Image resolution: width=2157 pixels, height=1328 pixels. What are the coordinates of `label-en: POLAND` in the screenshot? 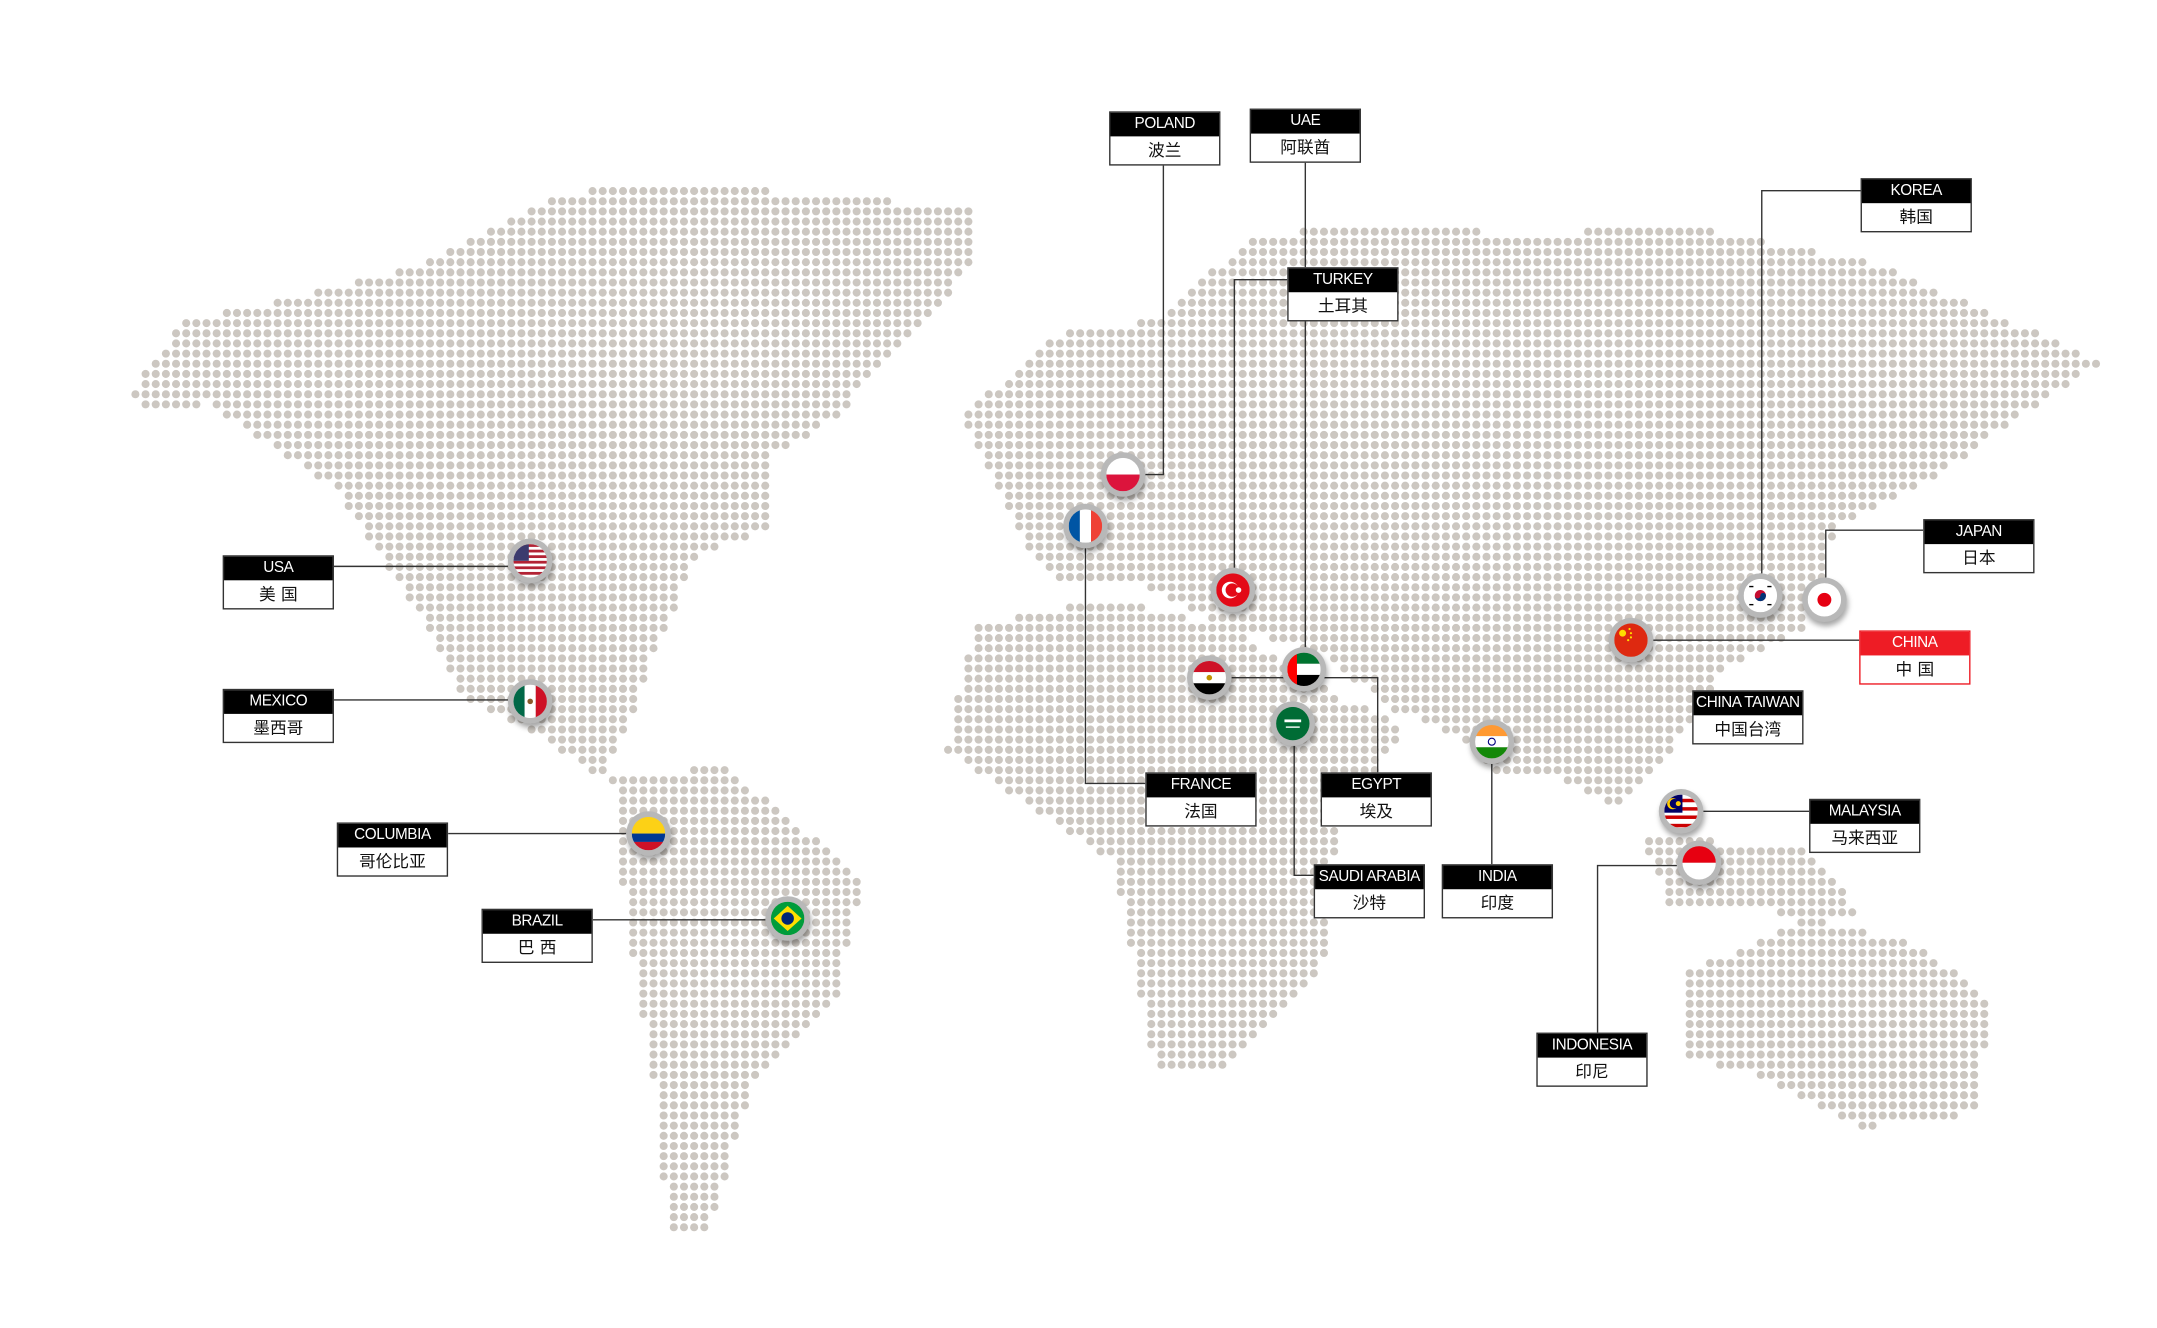 It's located at (1165, 124).